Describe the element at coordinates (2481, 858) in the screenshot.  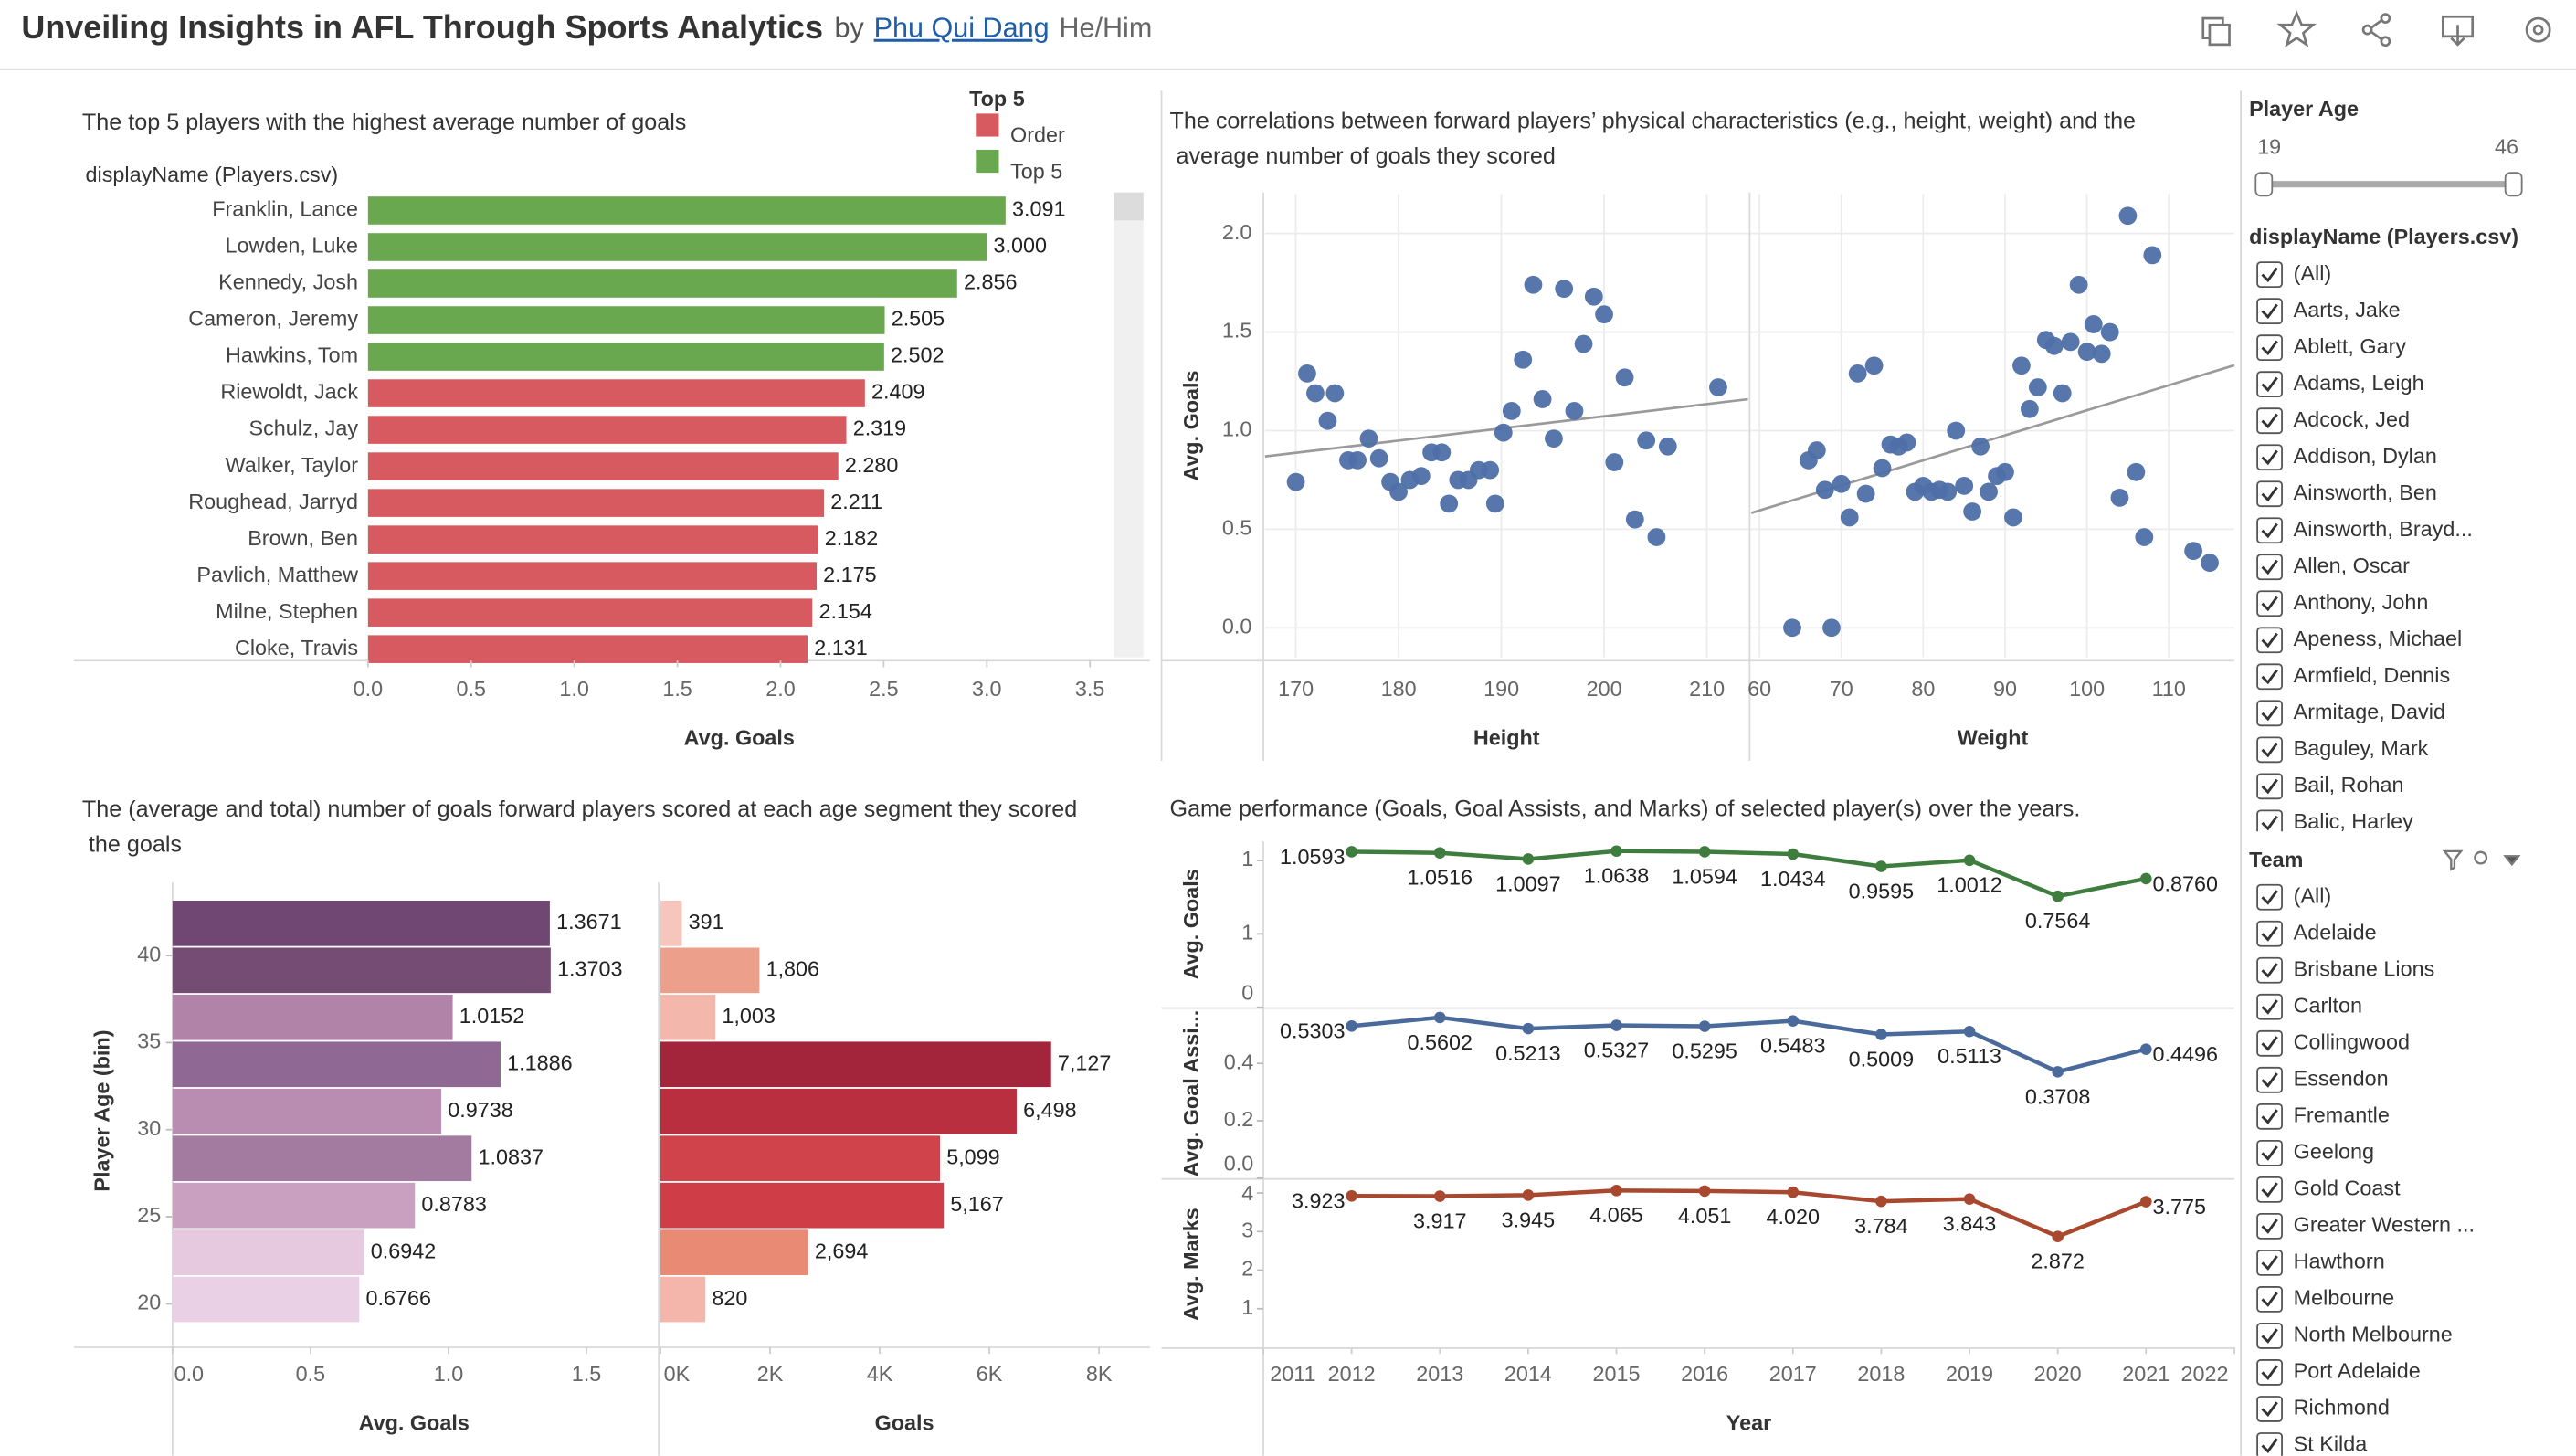
I see `search-icon` at that location.